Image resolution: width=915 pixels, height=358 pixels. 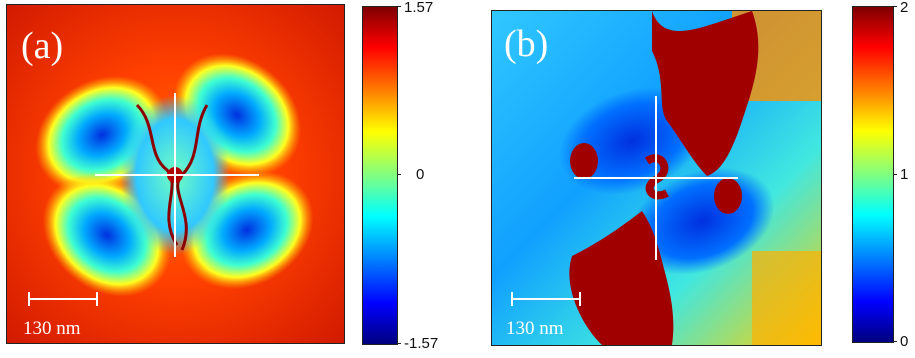 What do you see at coordinates (873, 174) in the screenshot?
I see `colorbar-b` at bounding box center [873, 174].